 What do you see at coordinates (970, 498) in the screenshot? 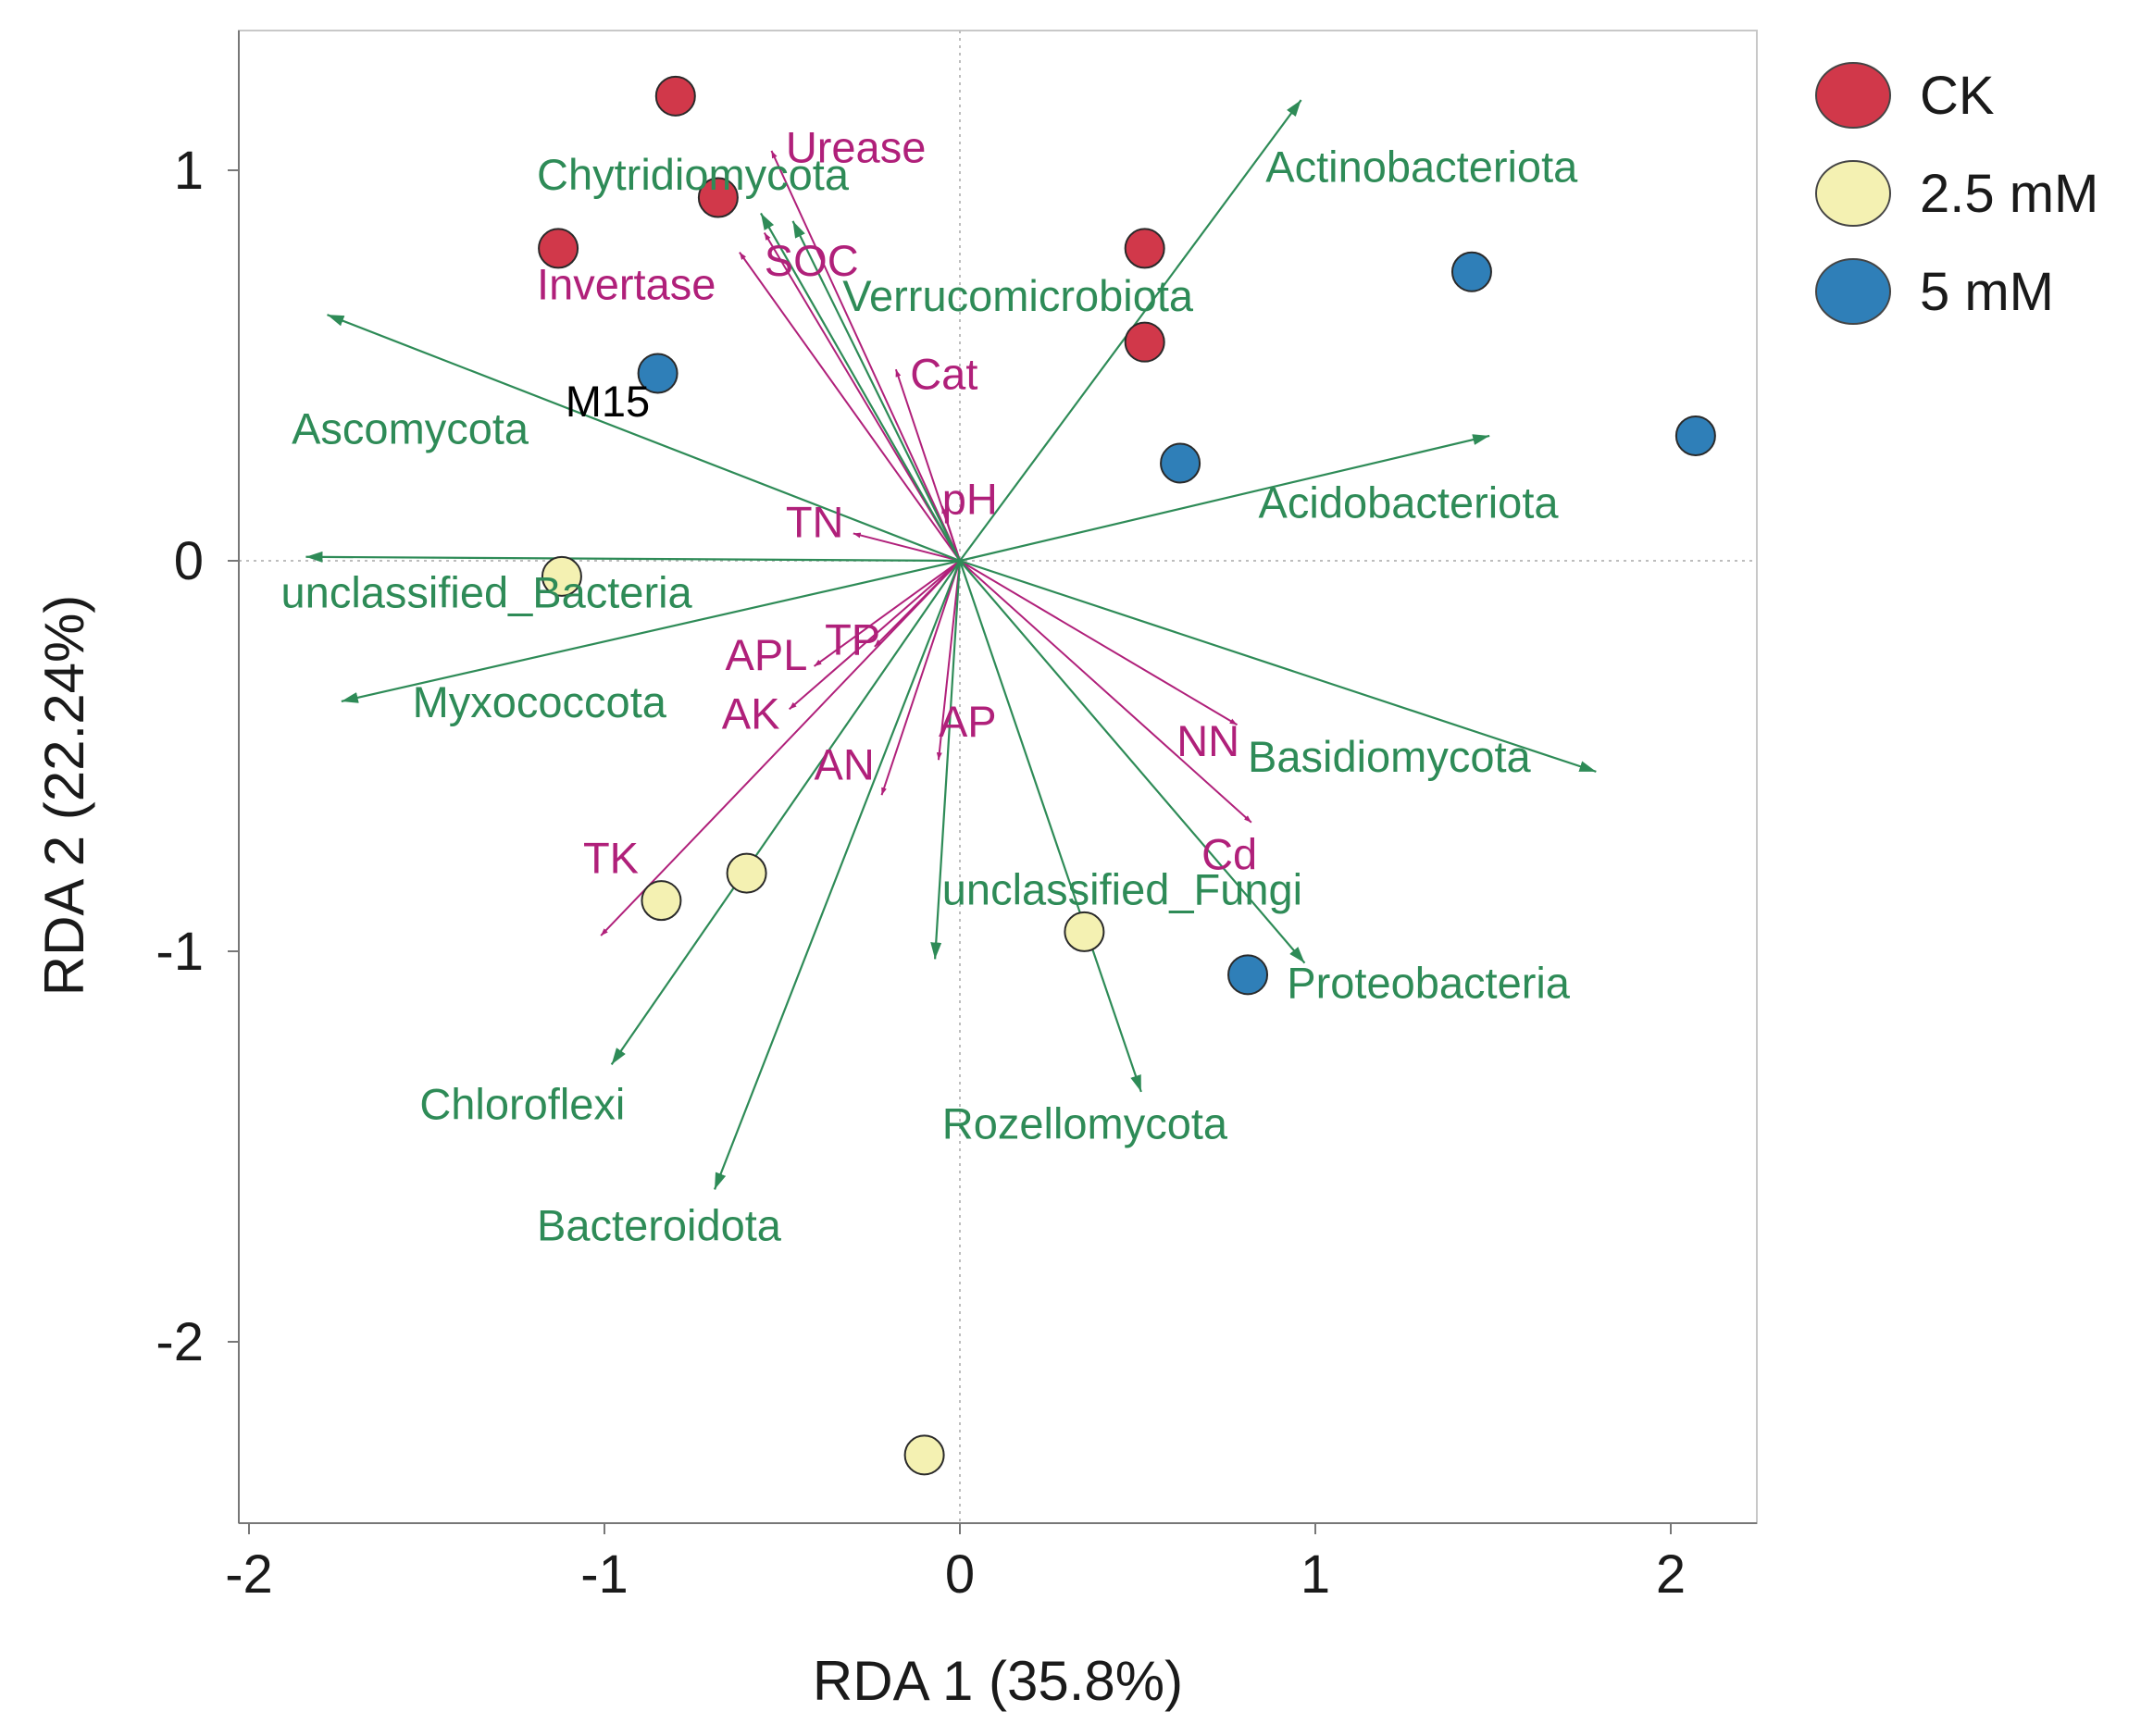
I see `env-label-ph: pH` at bounding box center [970, 498].